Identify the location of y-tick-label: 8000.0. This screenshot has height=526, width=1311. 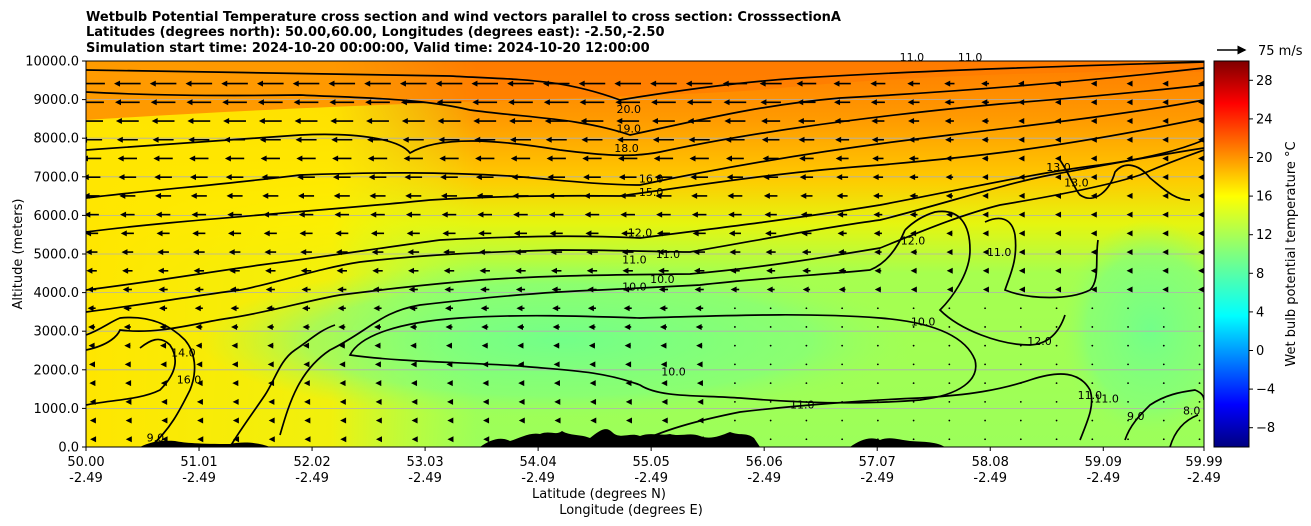
(57, 139).